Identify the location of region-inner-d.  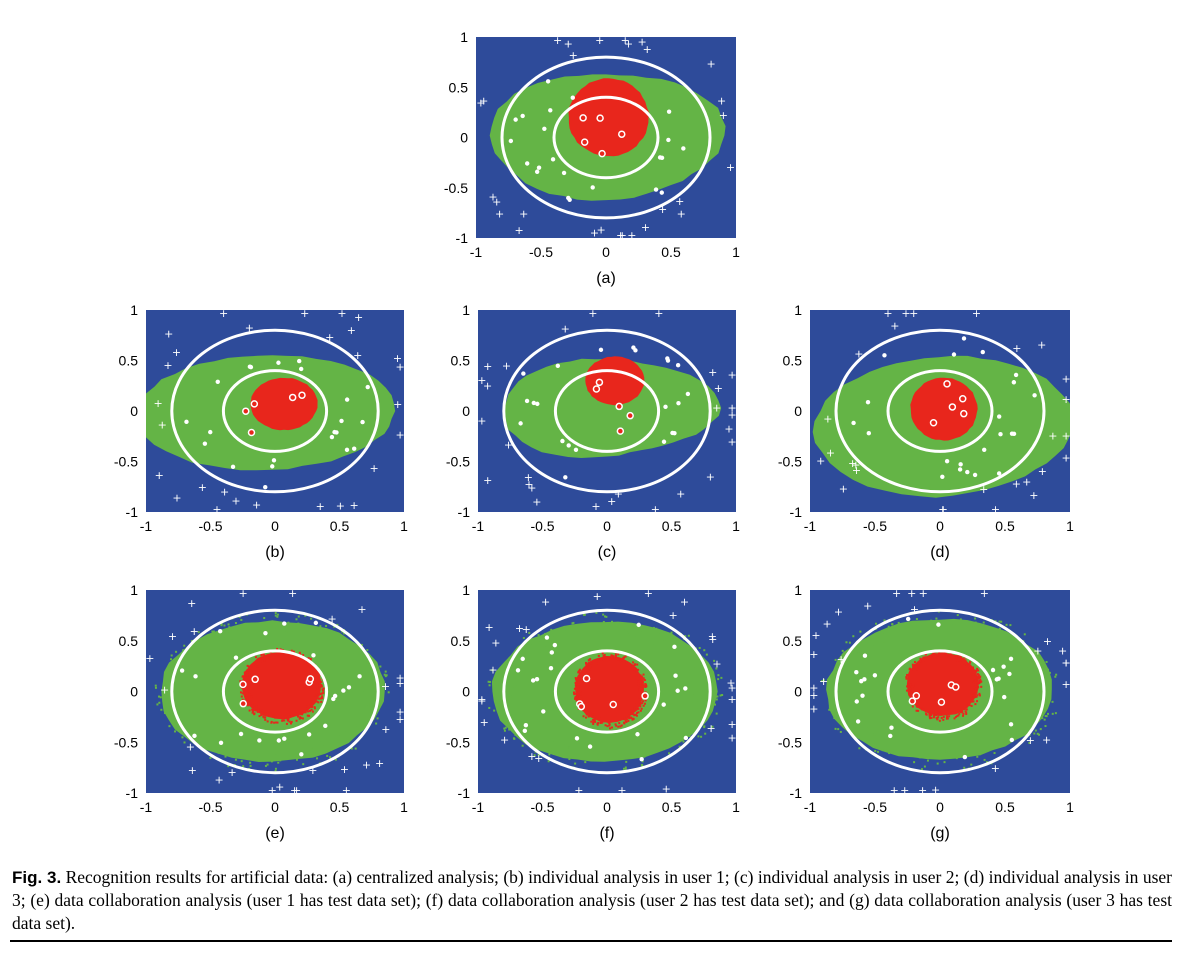
(944, 409).